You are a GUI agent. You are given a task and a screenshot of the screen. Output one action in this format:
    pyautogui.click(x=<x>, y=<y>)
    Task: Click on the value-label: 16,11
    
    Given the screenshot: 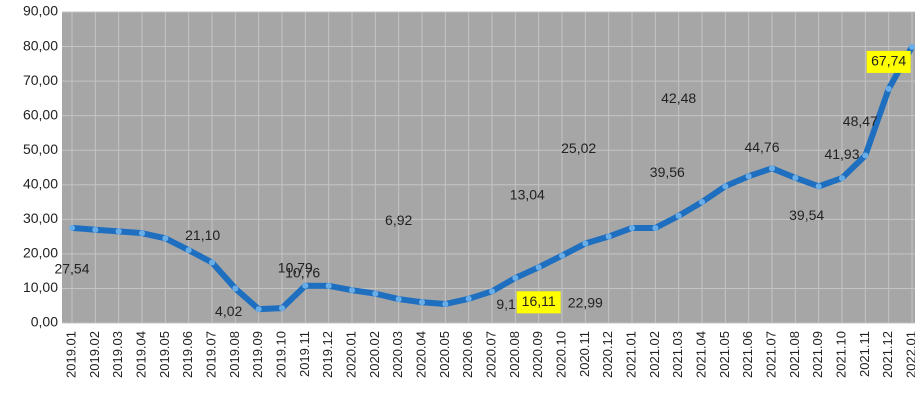 What is the action you would take?
    pyautogui.click(x=539, y=301)
    